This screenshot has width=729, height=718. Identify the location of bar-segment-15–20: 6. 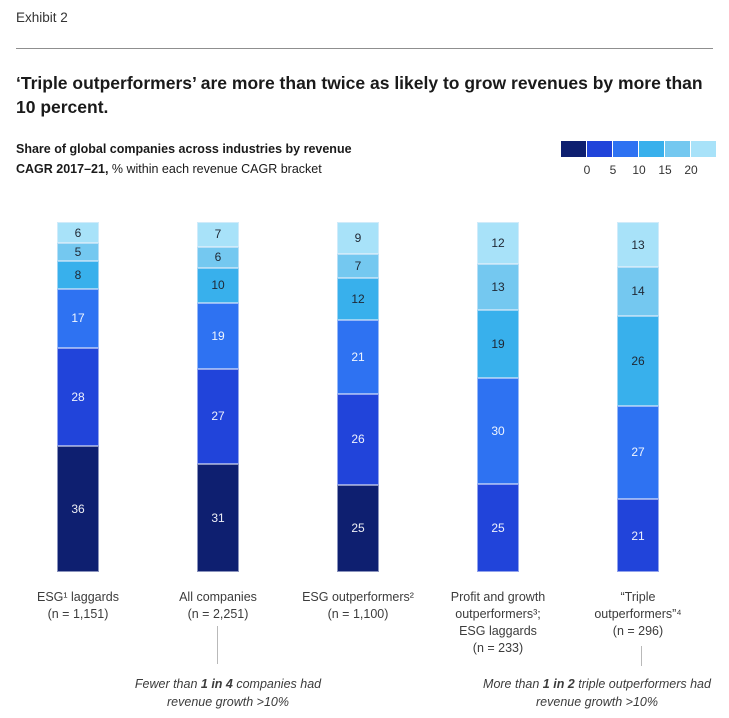
(218, 257).